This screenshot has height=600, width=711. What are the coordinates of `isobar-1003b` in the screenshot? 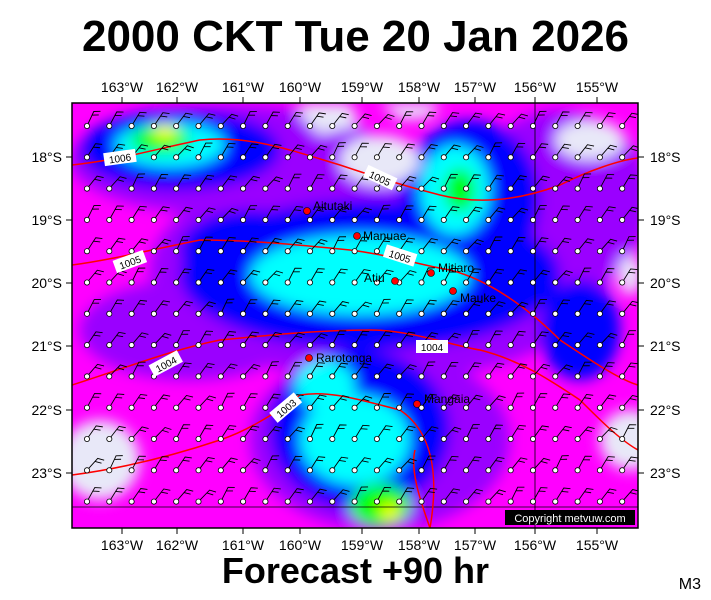 It's located at (421, 488).